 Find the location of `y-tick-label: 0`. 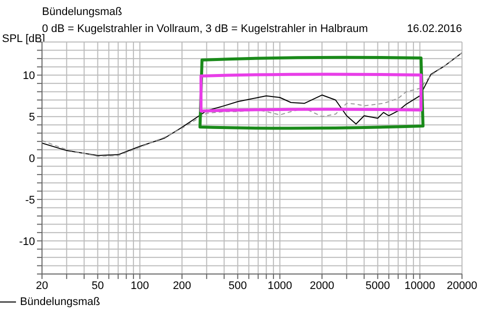

y-tick-label: 0 is located at coordinates (31, 158).